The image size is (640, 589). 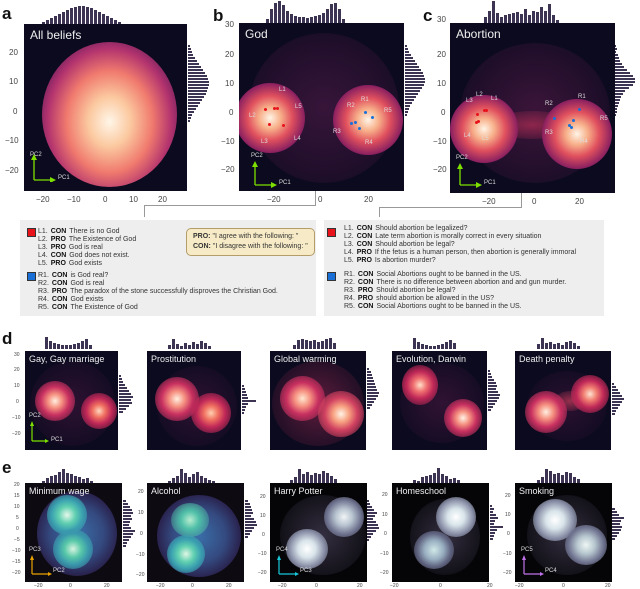 What do you see at coordinates (88, 307) in the screenshot?
I see `statement-row: R5. CON The Existence of God` at bounding box center [88, 307].